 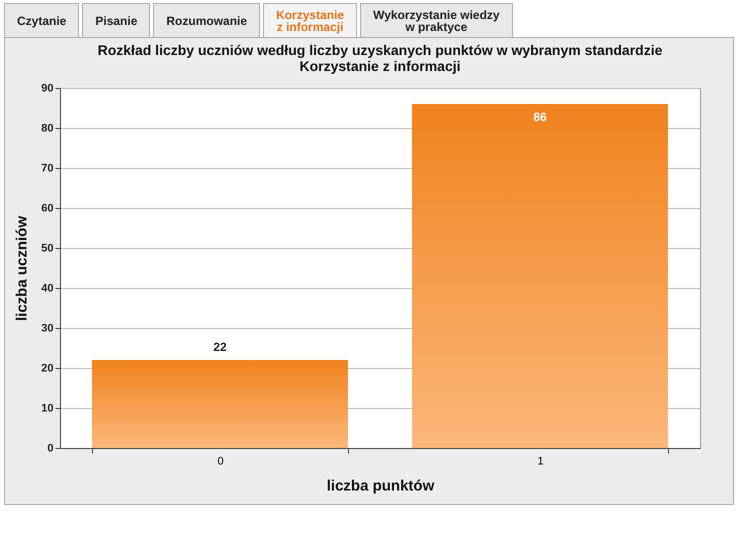 What do you see at coordinates (21, 269) in the screenshot?
I see `y-axis-title: liczba uczniów` at bounding box center [21, 269].